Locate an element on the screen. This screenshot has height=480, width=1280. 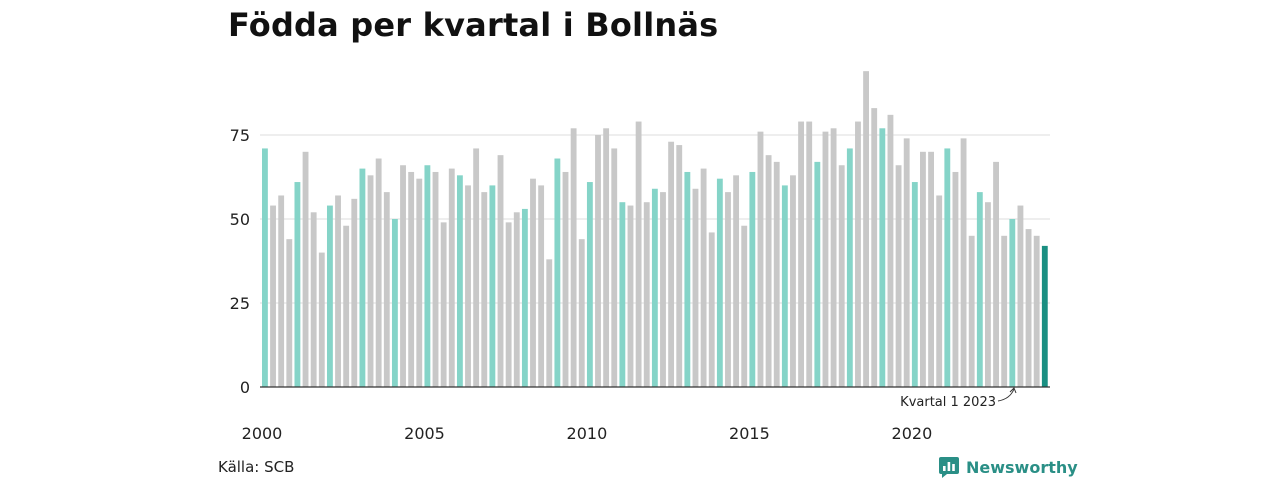
newsworthy-brand: Newsworthy is located at coordinates (1008, 467).